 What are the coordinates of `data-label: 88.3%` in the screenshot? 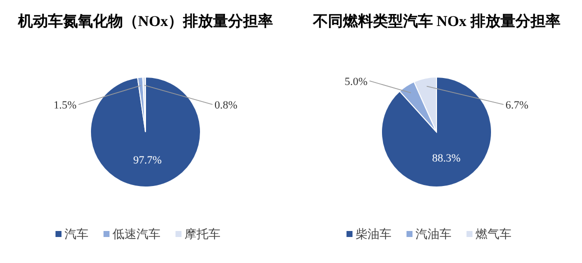 It's located at (446, 158).